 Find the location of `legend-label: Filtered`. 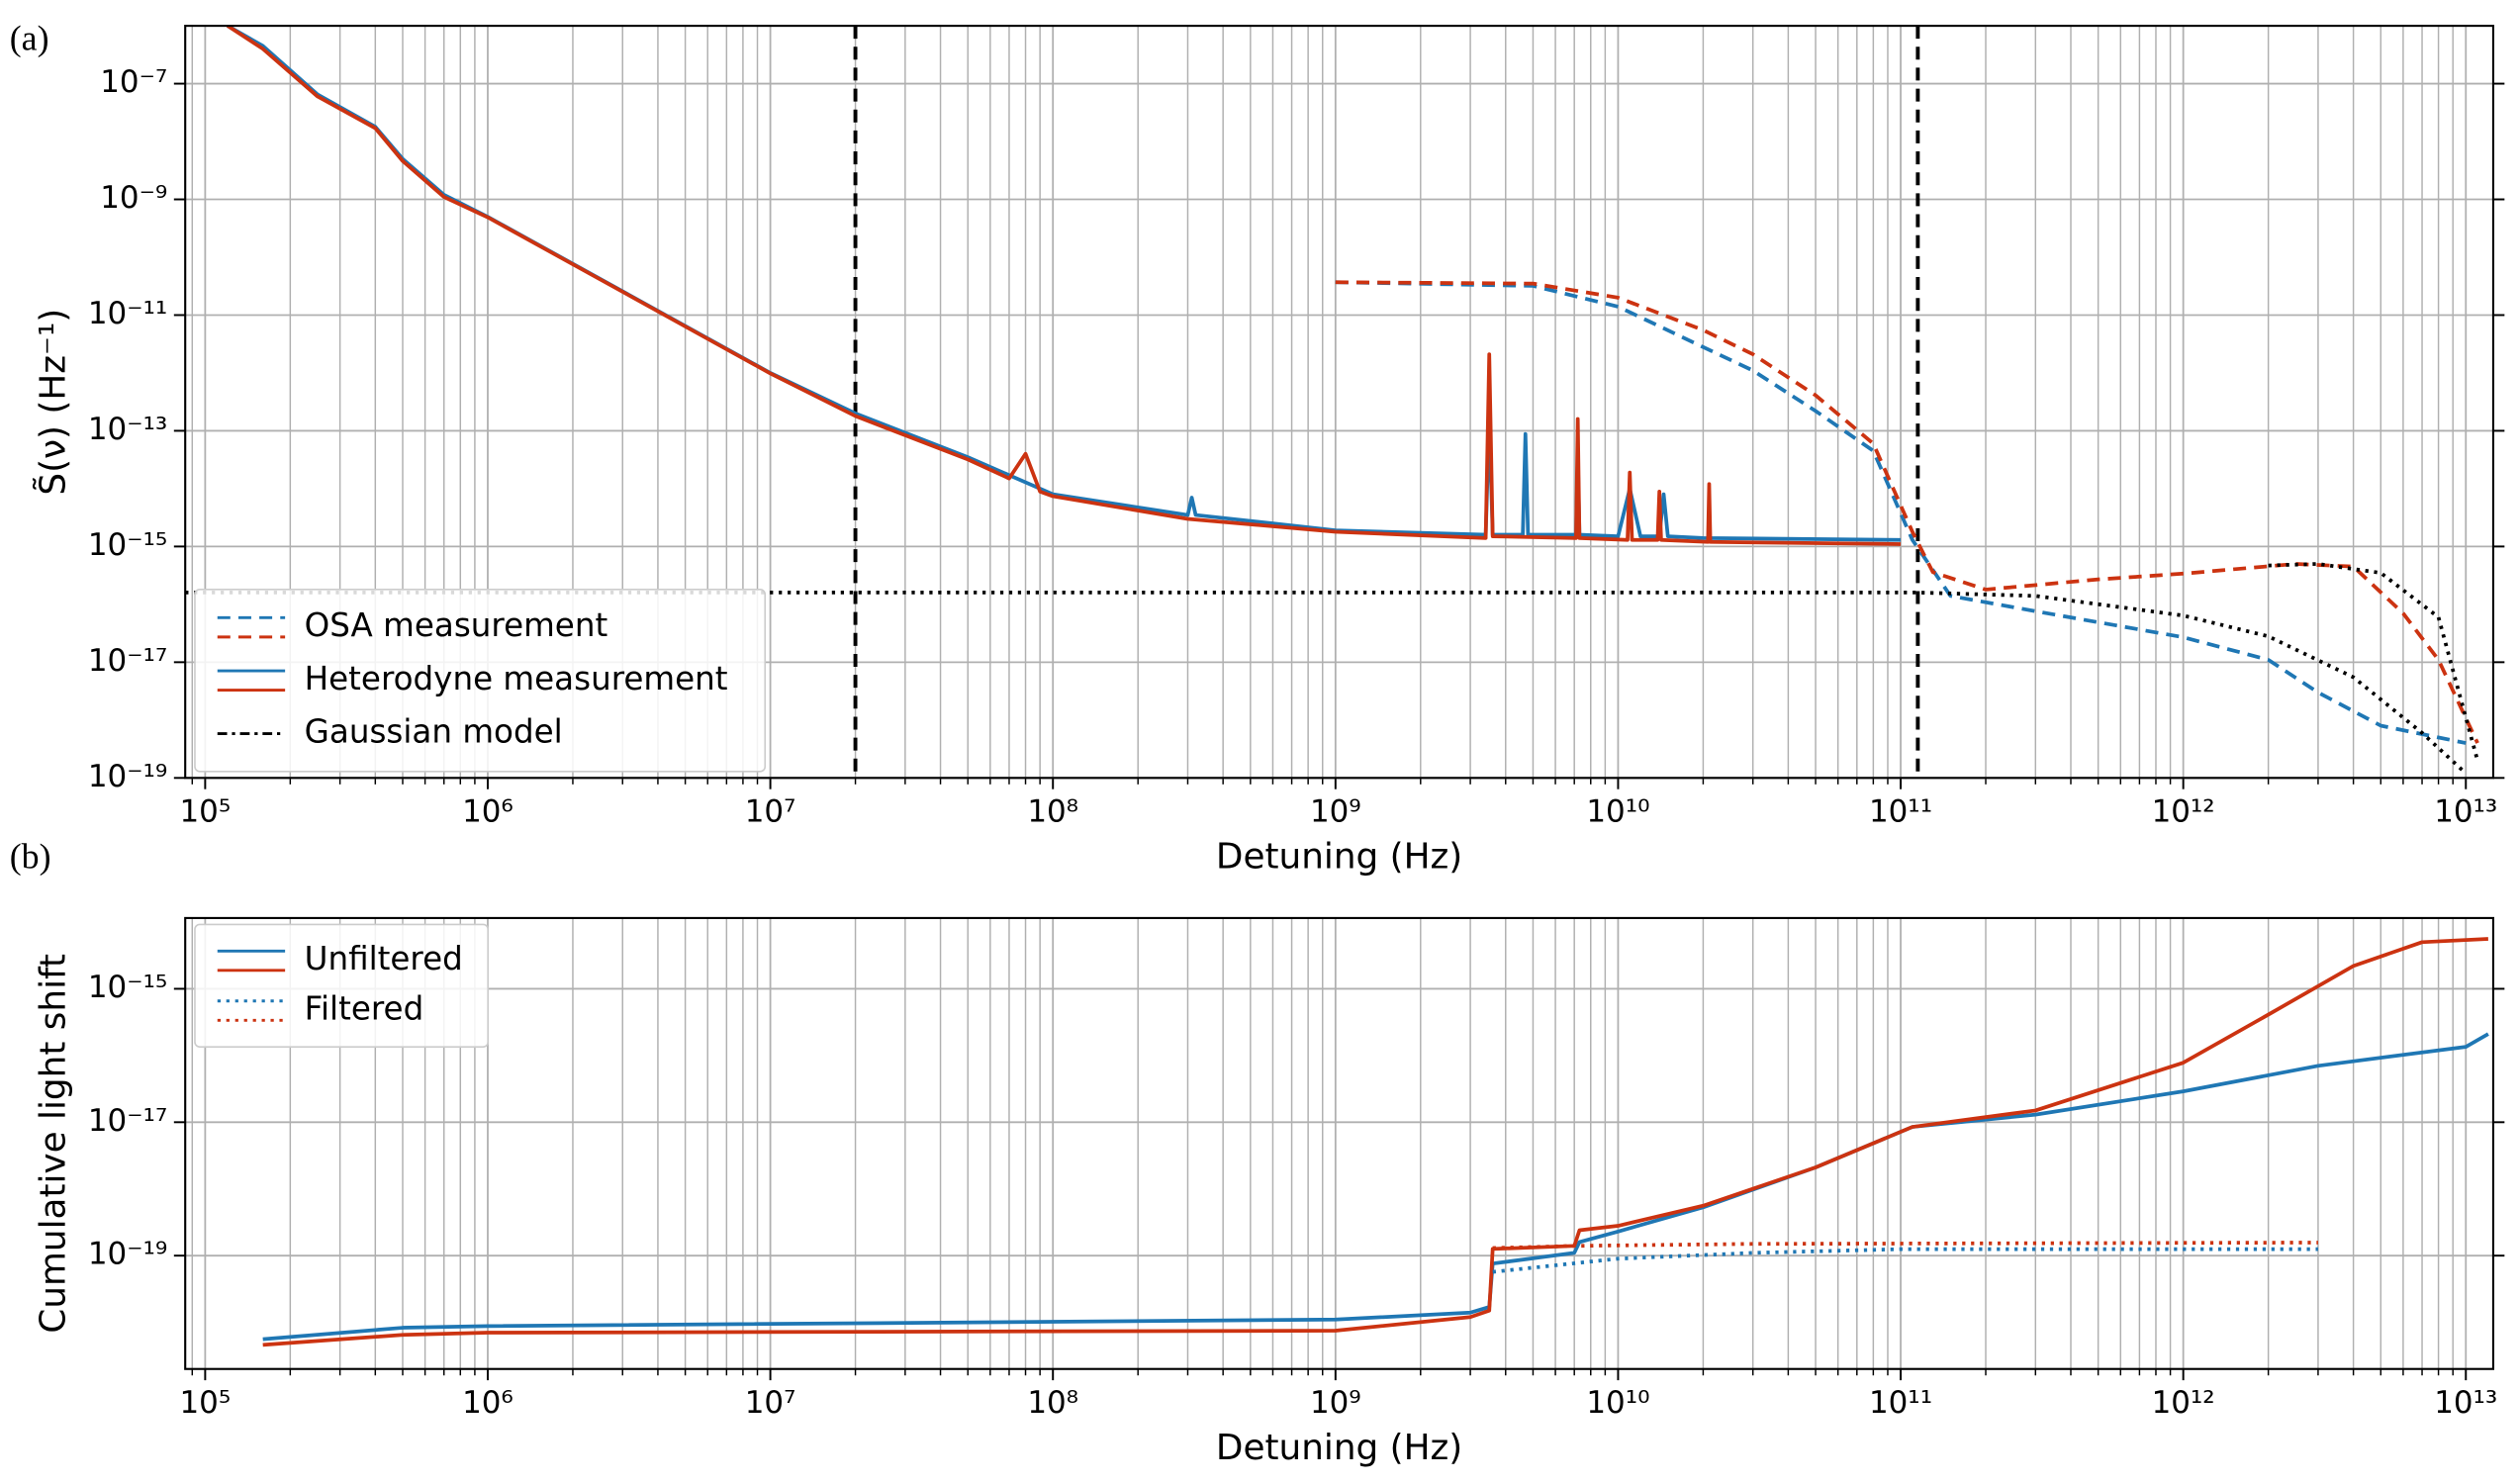

legend-label: Filtered is located at coordinates (364, 1009).